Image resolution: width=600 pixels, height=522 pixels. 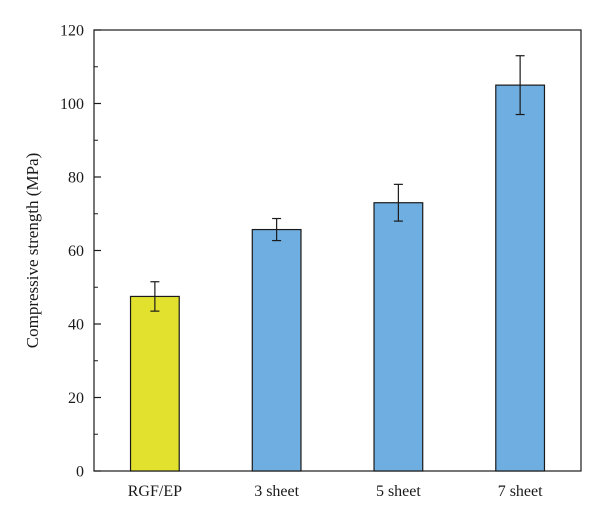 I want to click on x-tick-label: 7 sheet, so click(x=520, y=491).